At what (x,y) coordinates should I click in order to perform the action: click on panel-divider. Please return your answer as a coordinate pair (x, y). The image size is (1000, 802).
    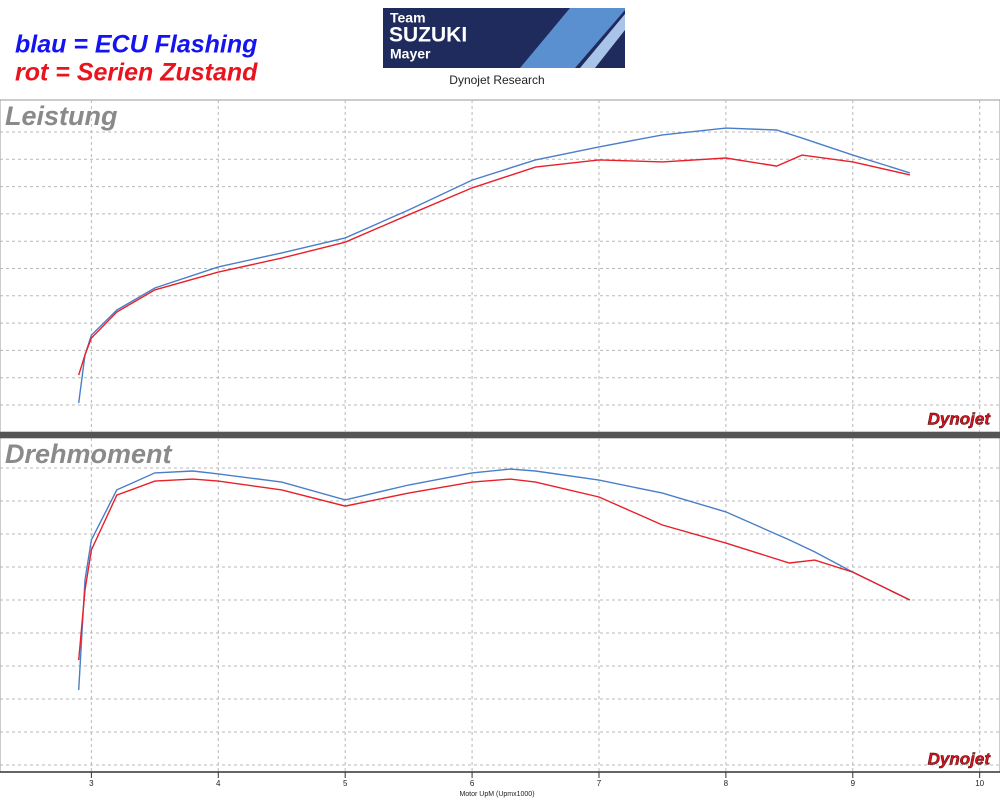
    Looking at the image, I should click on (500, 435).